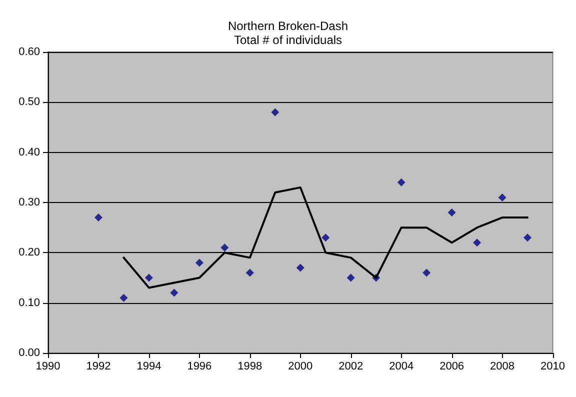  I want to click on x-tick-label: 2000, so click(300, 366).